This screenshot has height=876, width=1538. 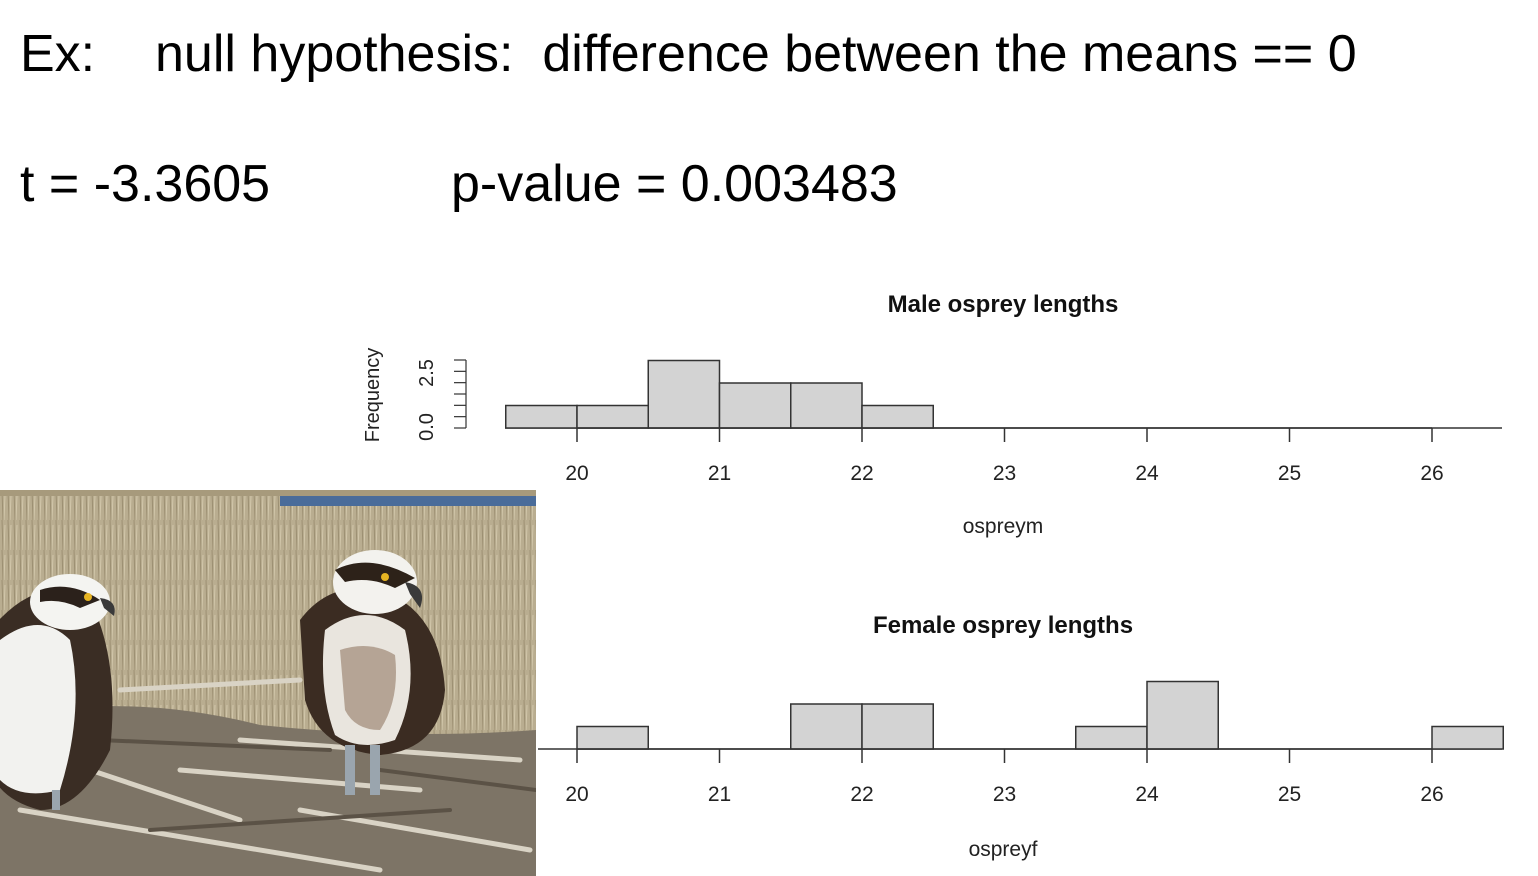 I want to click on male-x-tick-label: 20, so click(x=576, y=473).